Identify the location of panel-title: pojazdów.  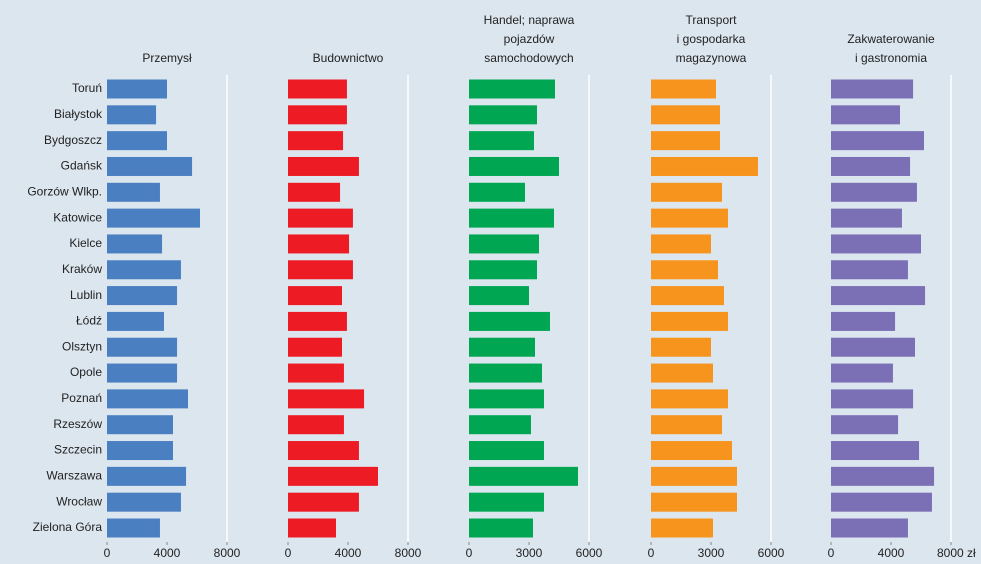
(529, 39).